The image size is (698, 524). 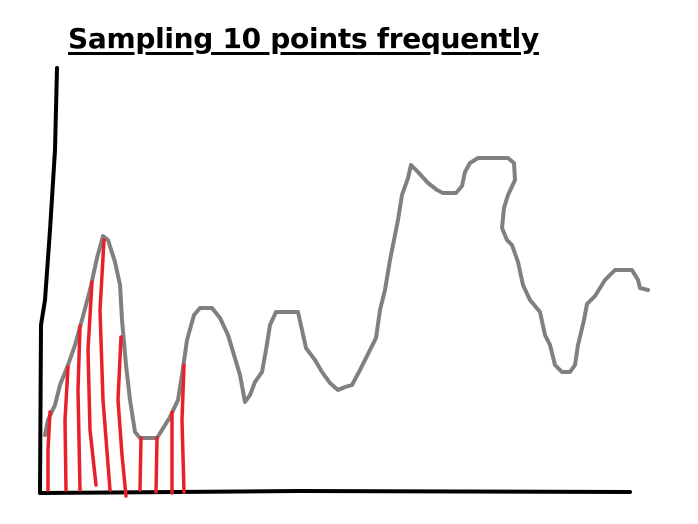 What do you see at coordinates (303, 38) in the screenshot?
I see `diagram-title: Sampling 10 points frequently` at bounding box center [303, 38].